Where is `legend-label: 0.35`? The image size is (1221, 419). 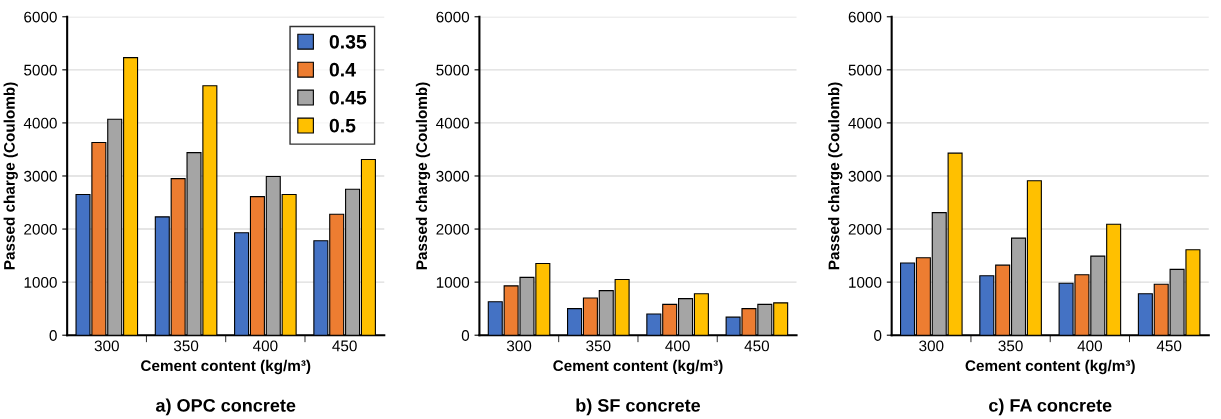
legend-label: 0.35 is located at coordinates (348, 41).